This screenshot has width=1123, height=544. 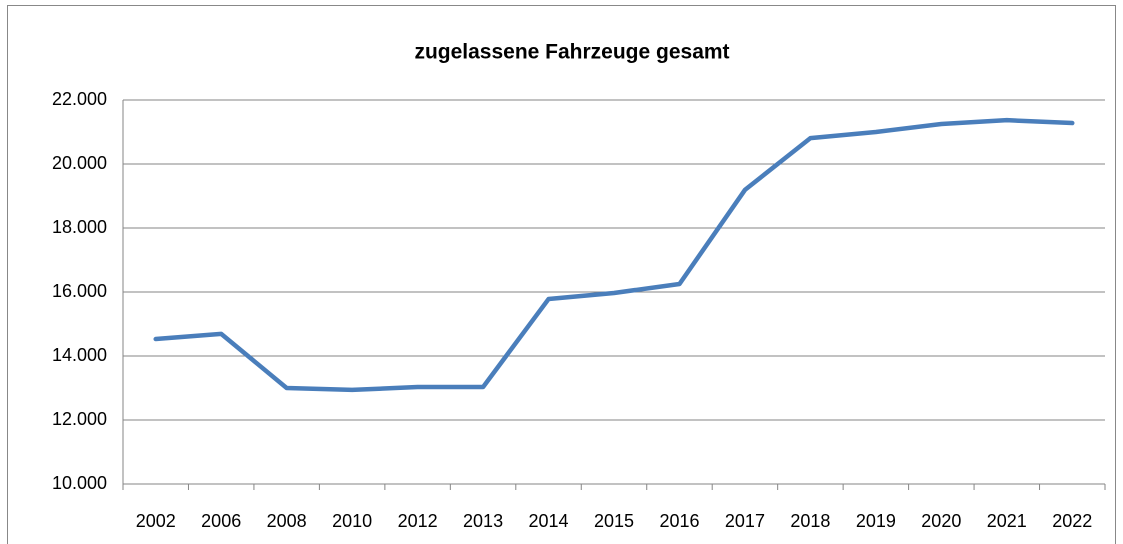 I want to click on x-tick-label: 2019, so click(x=876, y=521).